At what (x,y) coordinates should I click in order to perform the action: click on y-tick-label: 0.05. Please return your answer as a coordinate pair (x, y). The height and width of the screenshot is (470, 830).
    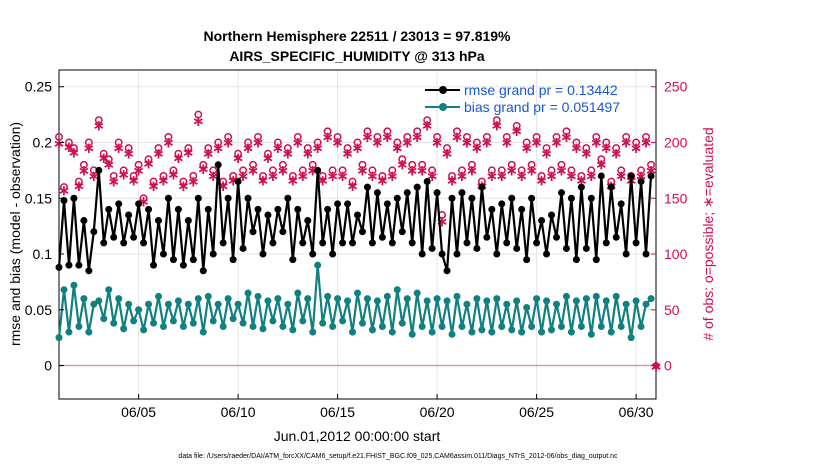
    Looking at the image, I should click on (38, 310).